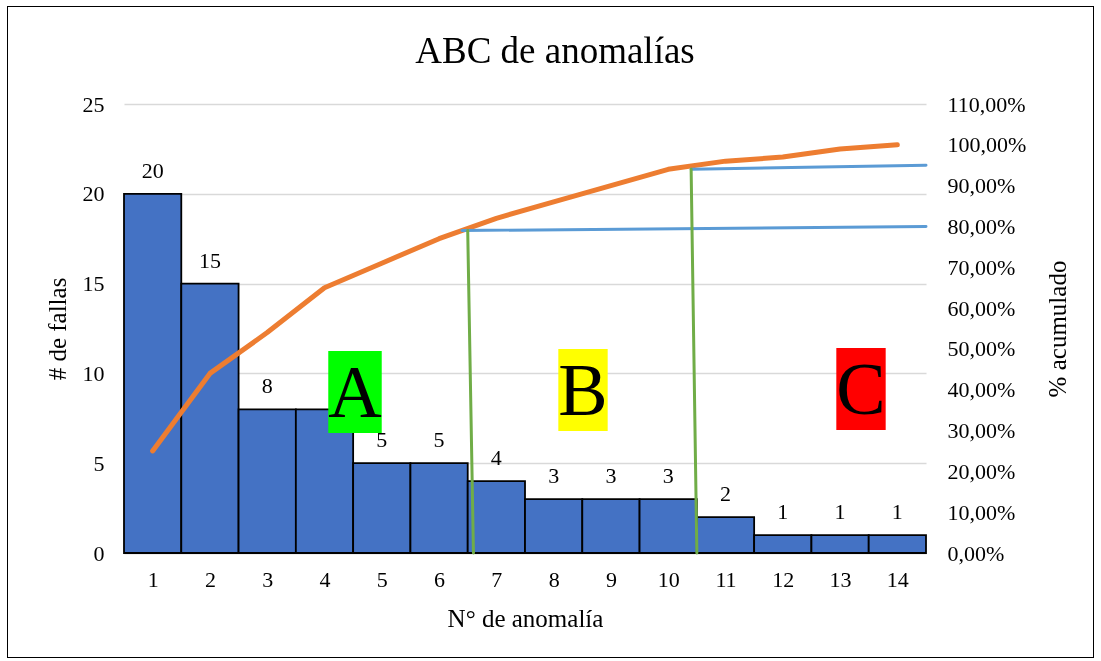  What do you see at coordinates (439, 440) in the screenshot?
I see `data-label: 5` at bounding box center [439, 440].